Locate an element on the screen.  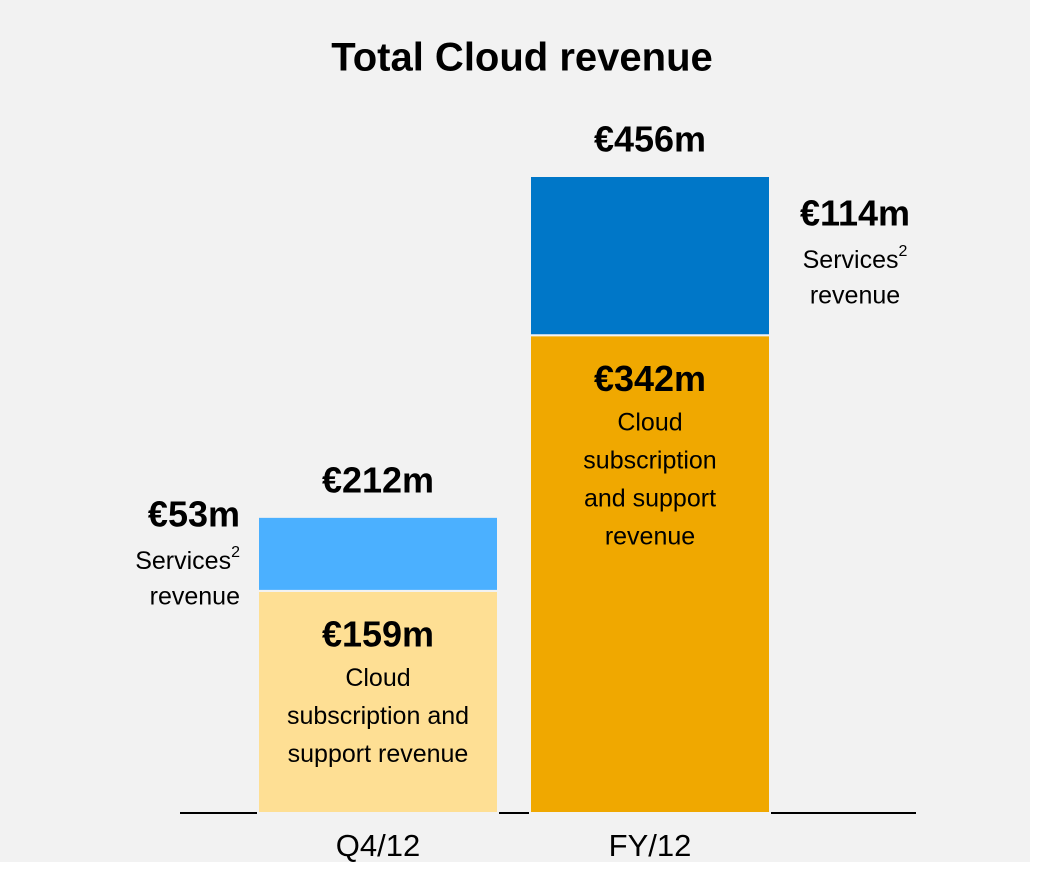
segment-name-line: and support is located at coordinates (650, 498).